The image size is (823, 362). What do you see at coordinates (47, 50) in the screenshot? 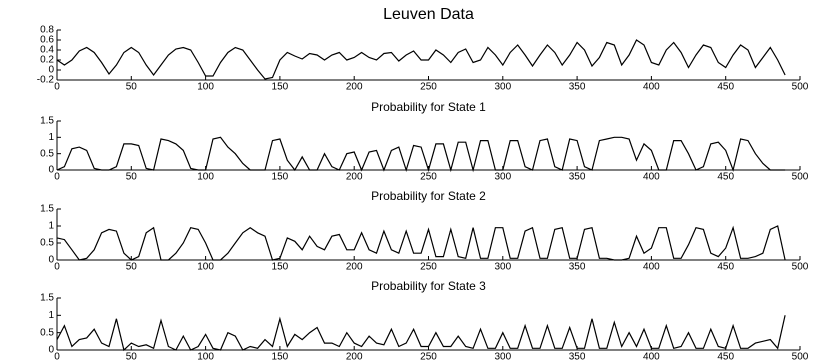
I see `y-tick-label: 0.4` at bounding box center [47, 50].